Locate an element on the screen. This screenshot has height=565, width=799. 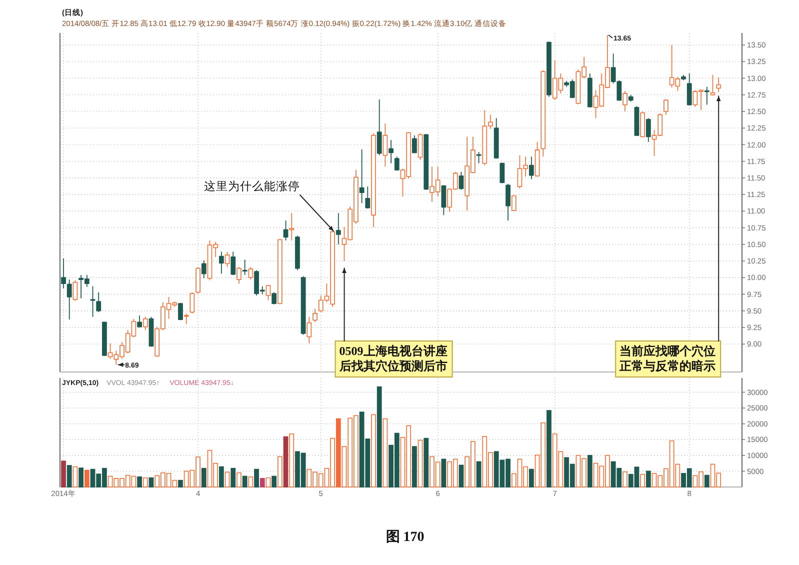
caption: 图 170 is located at coordinates (405, 537).